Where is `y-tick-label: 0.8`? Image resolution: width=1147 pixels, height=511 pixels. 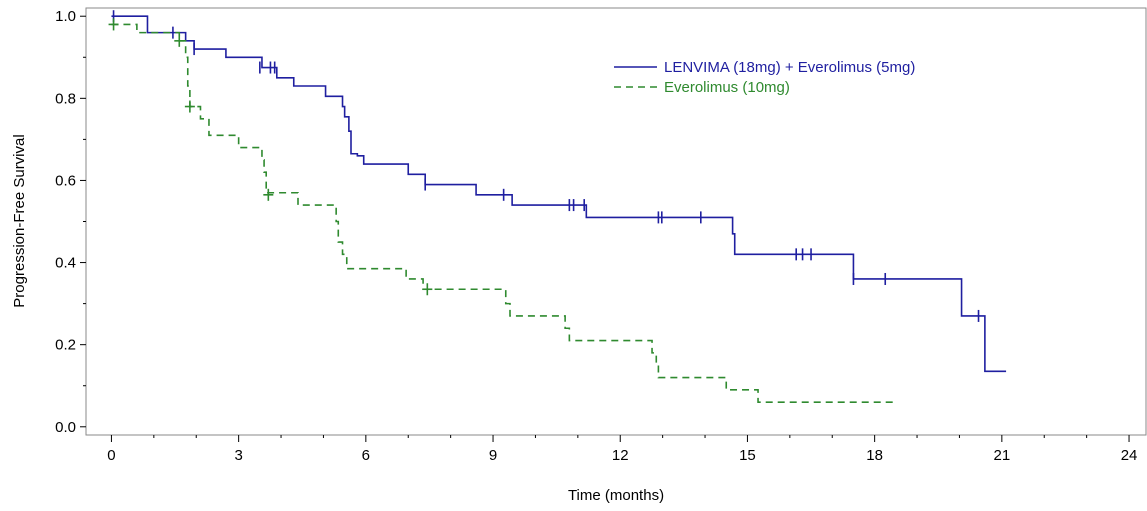 y-tick-label: 0.8 is located at coordinates (65, 98).